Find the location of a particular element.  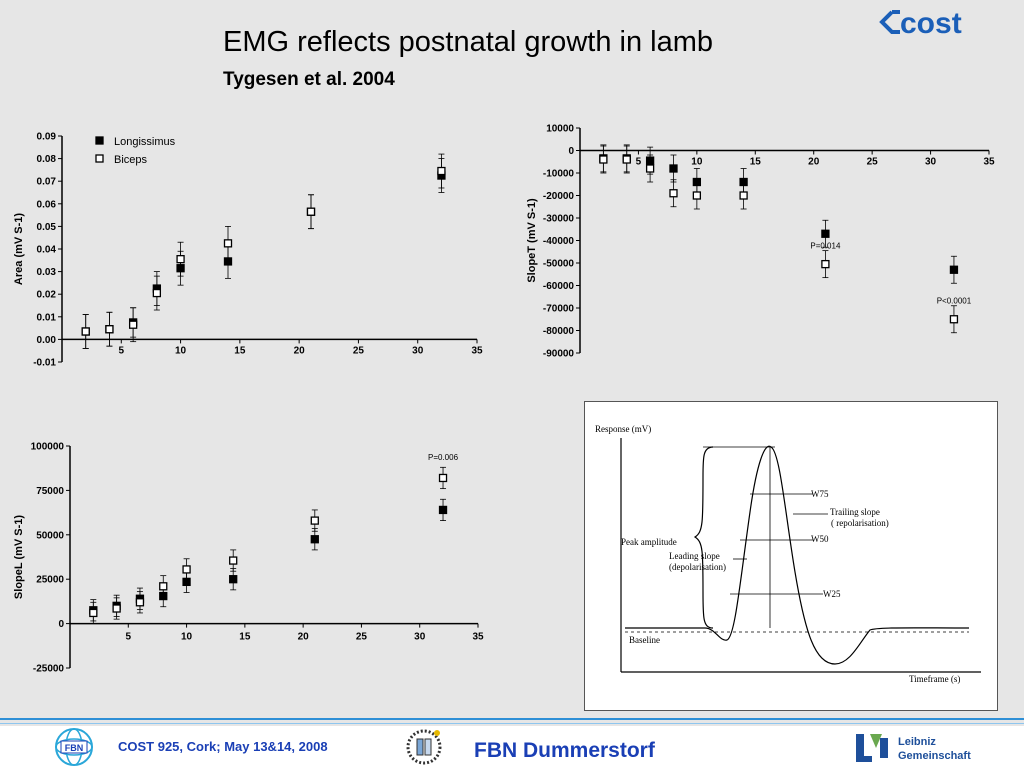

chart3-y-tick-label: -25000 is located at coordinates (49, 669).